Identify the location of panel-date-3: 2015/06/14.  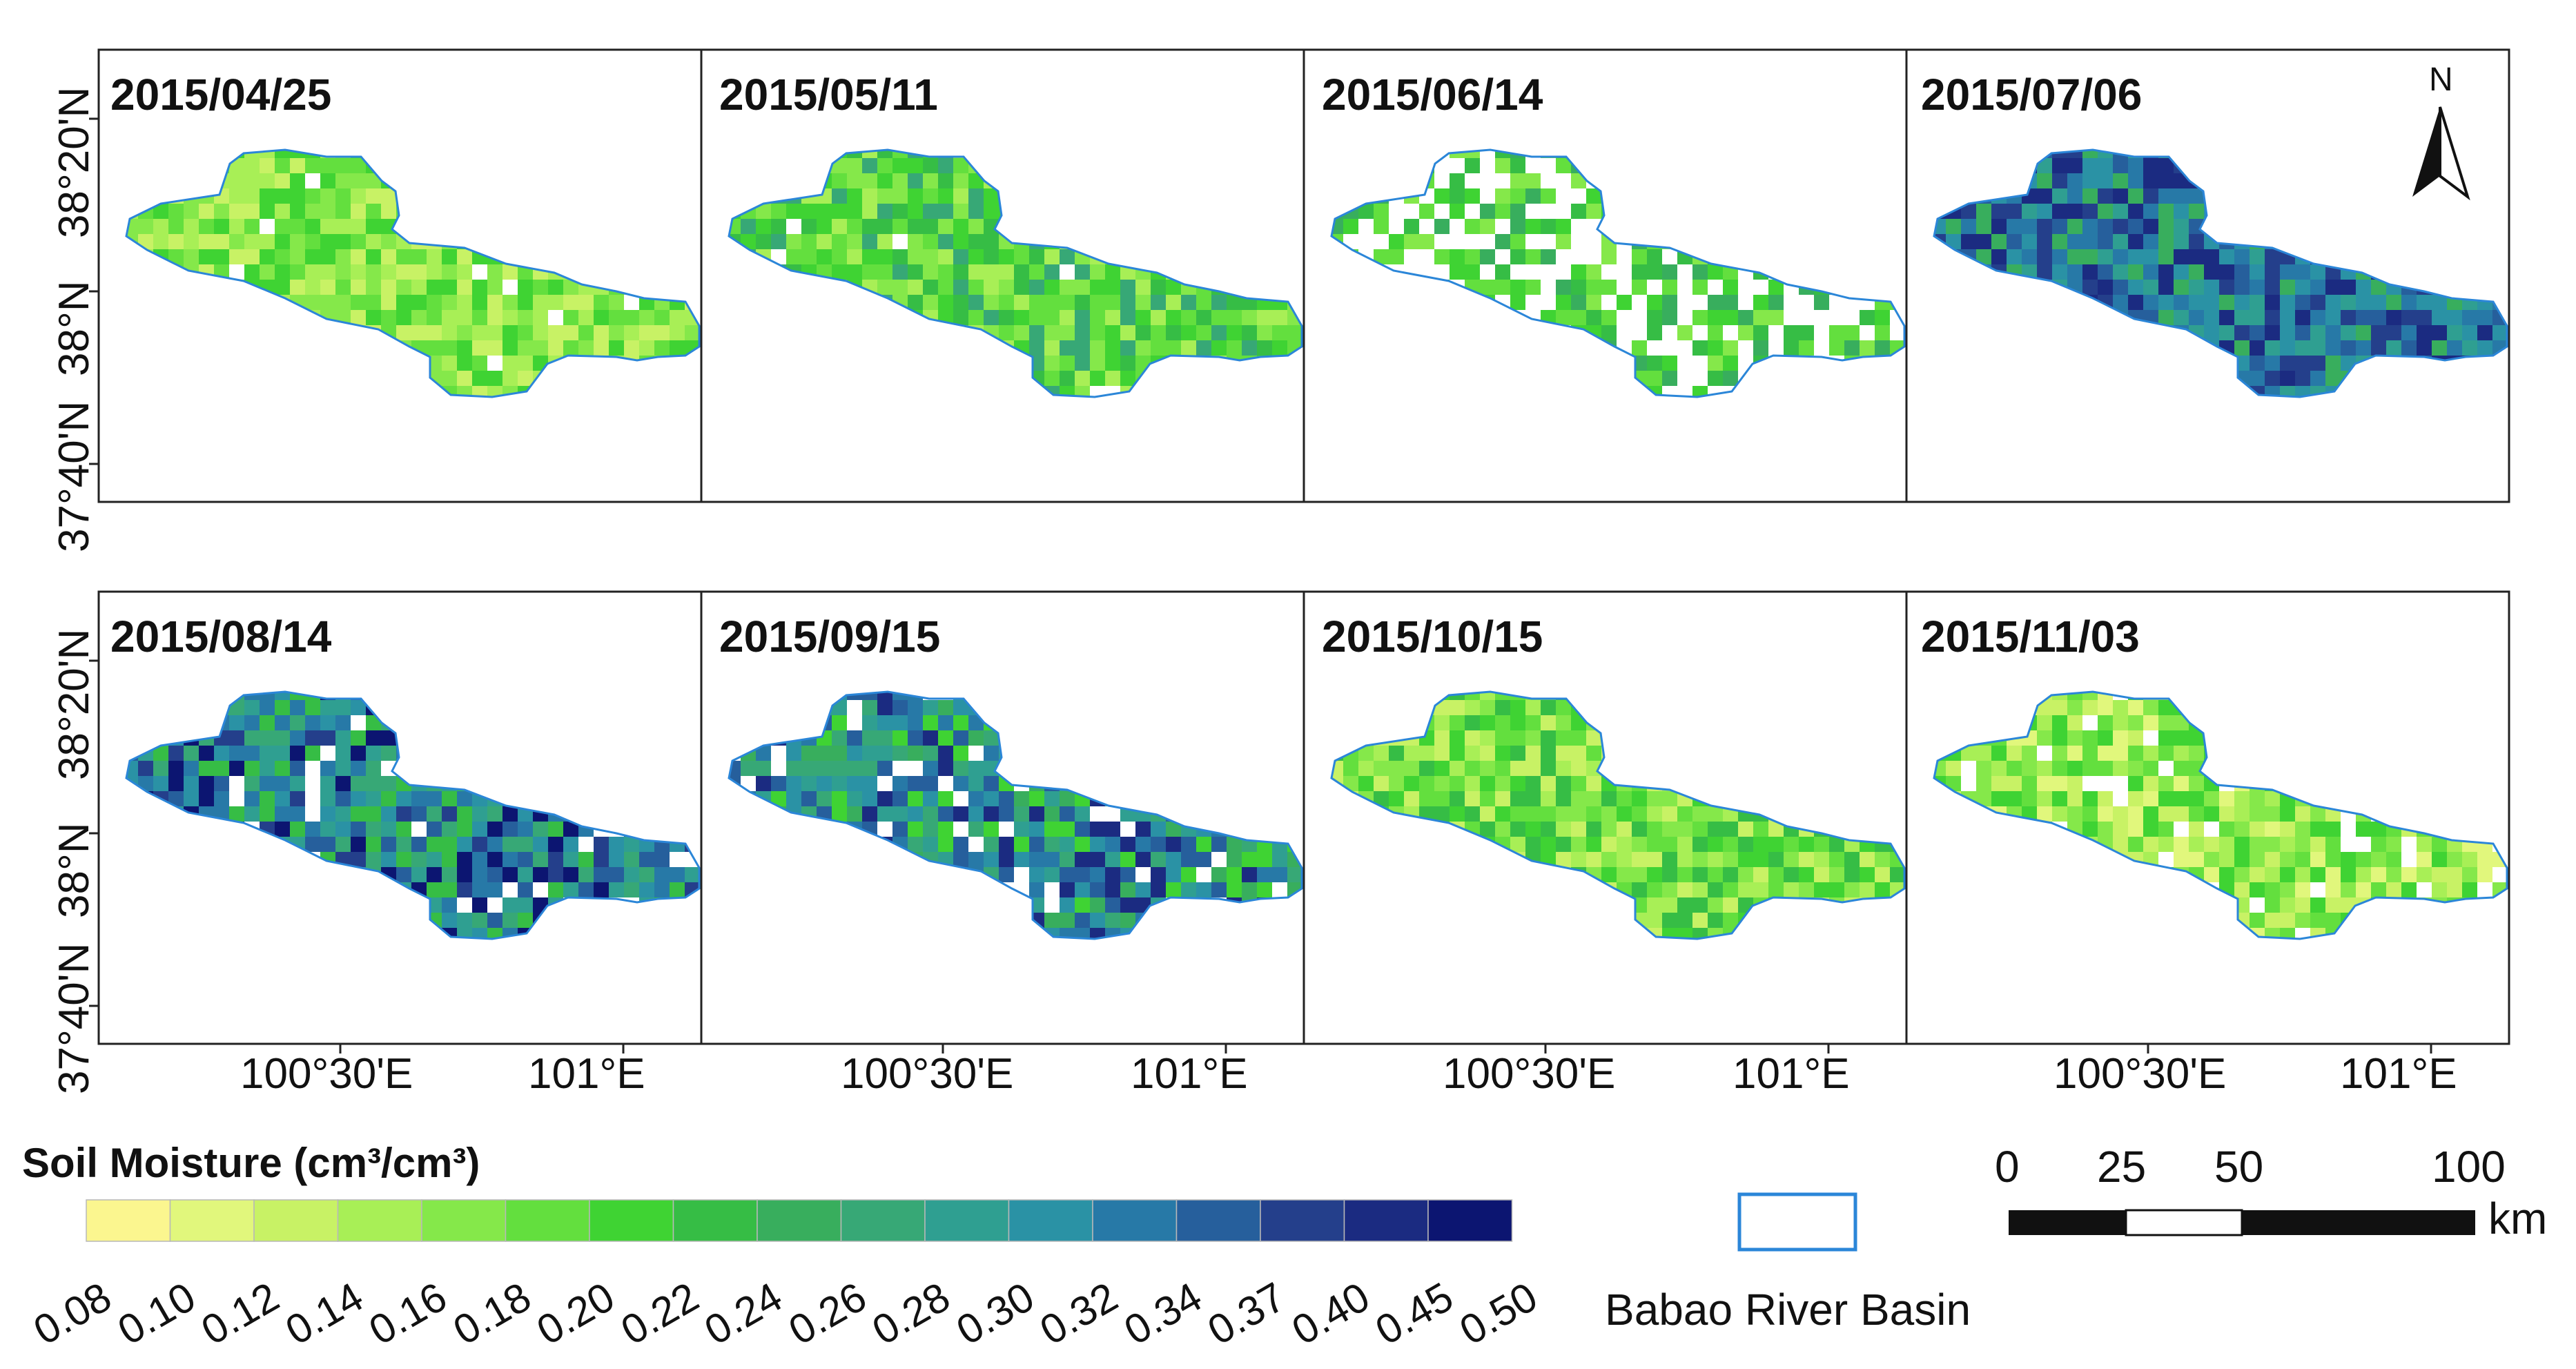
(1432, 94).